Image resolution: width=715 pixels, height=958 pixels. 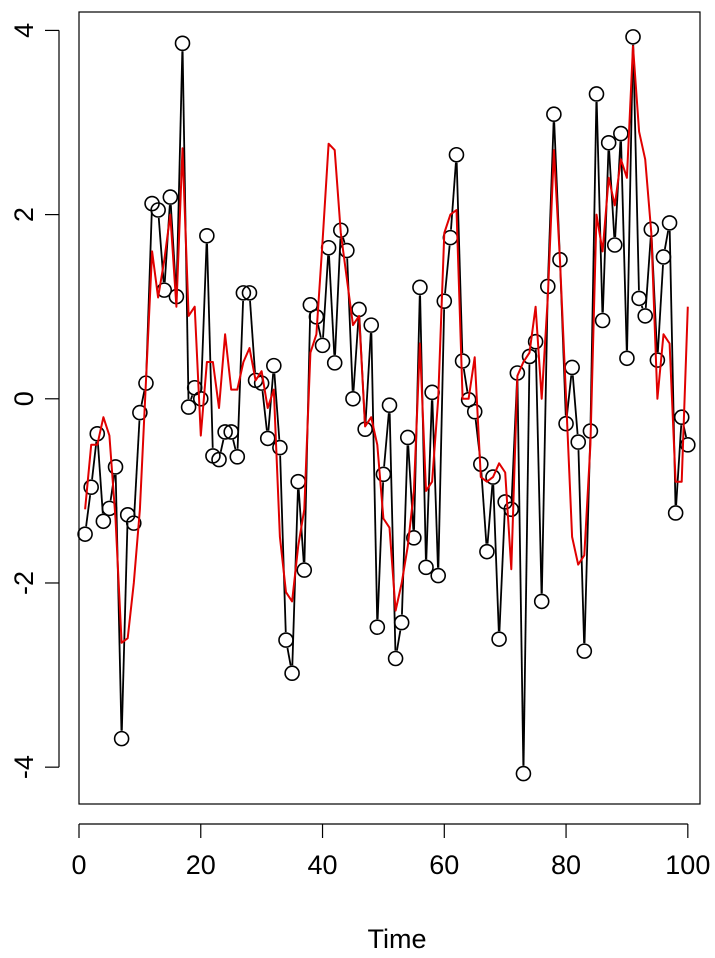 I want to click on x-tick-label: 100, so click(x=687, y=865).